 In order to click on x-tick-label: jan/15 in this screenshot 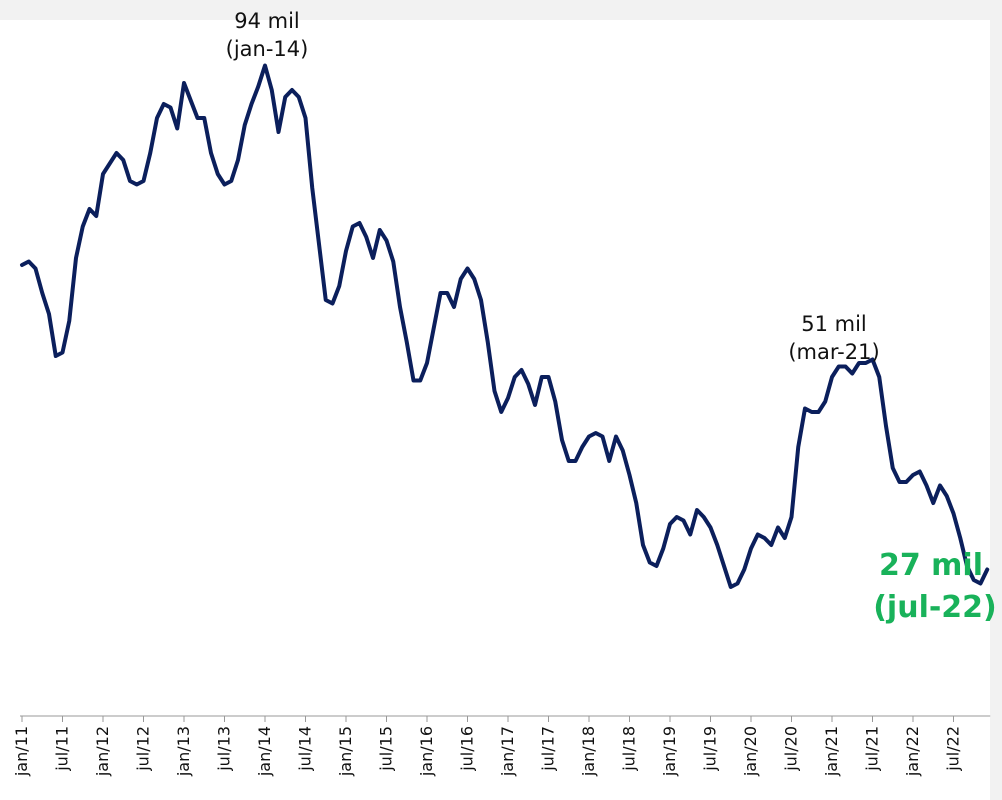, I will do `click(345, 751)`.